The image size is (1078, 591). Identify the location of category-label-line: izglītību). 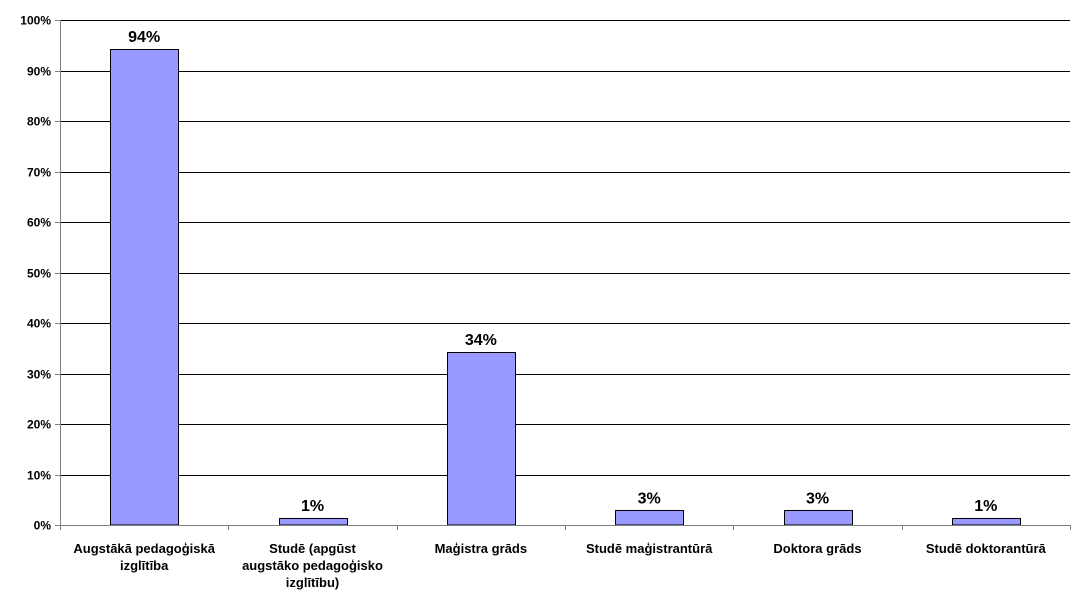
(312, 582).